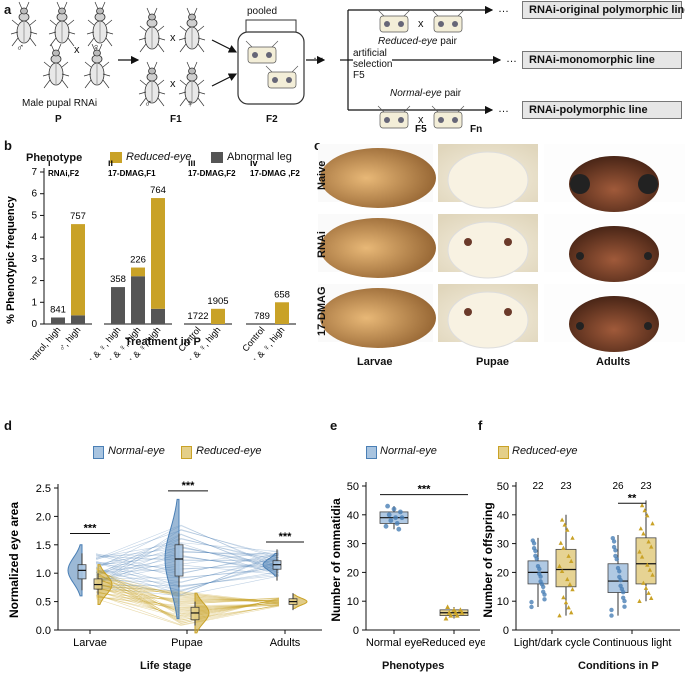  Describe the element at coordinates (318, 145) in the screenshot. I see `panel-c-label: c` at that location.